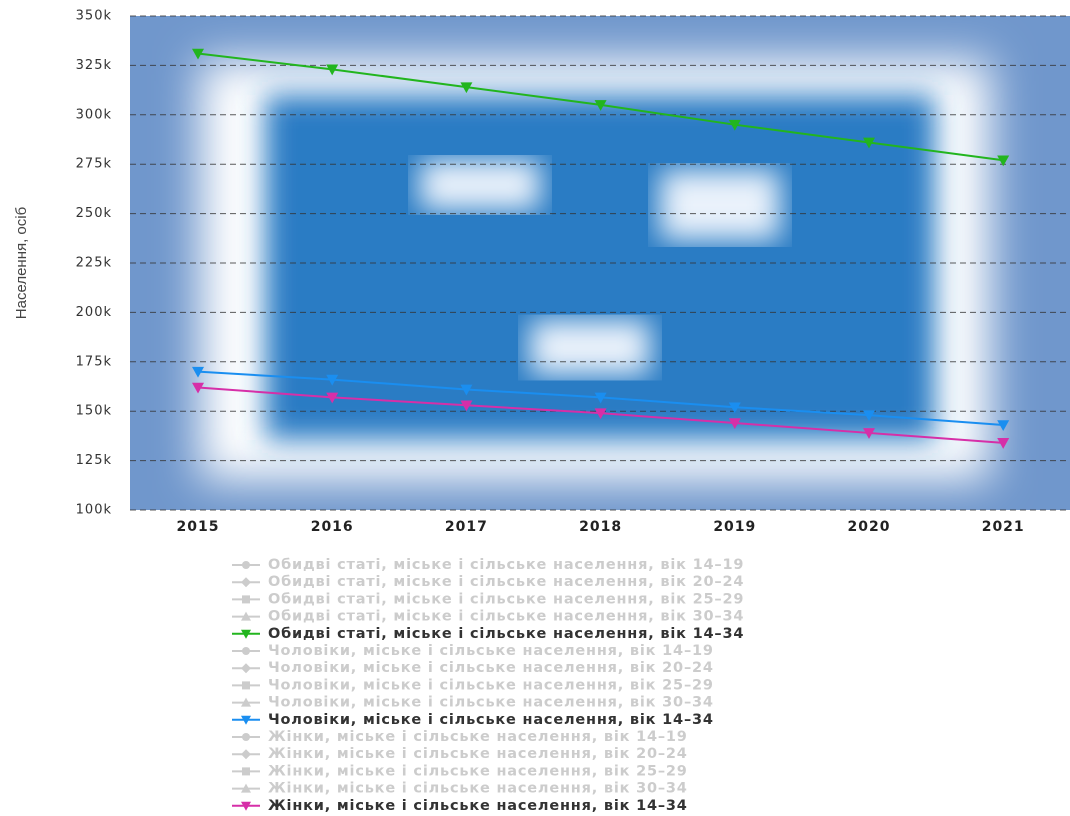 The image size is (1070, 816). I want to click on y-tick-label: 150k, so click(94, 411).